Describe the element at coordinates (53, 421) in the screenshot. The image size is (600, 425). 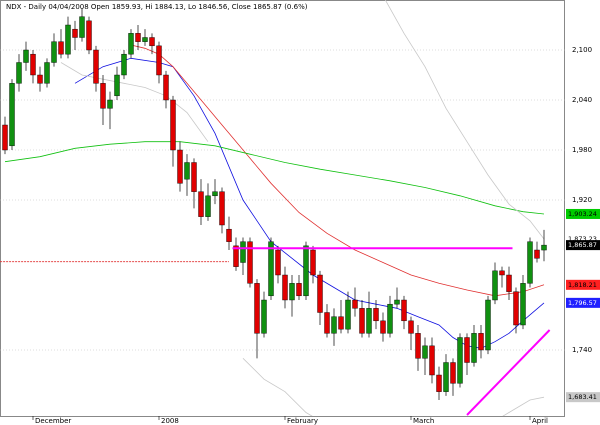
I see `x-tick-label: December` at that location.